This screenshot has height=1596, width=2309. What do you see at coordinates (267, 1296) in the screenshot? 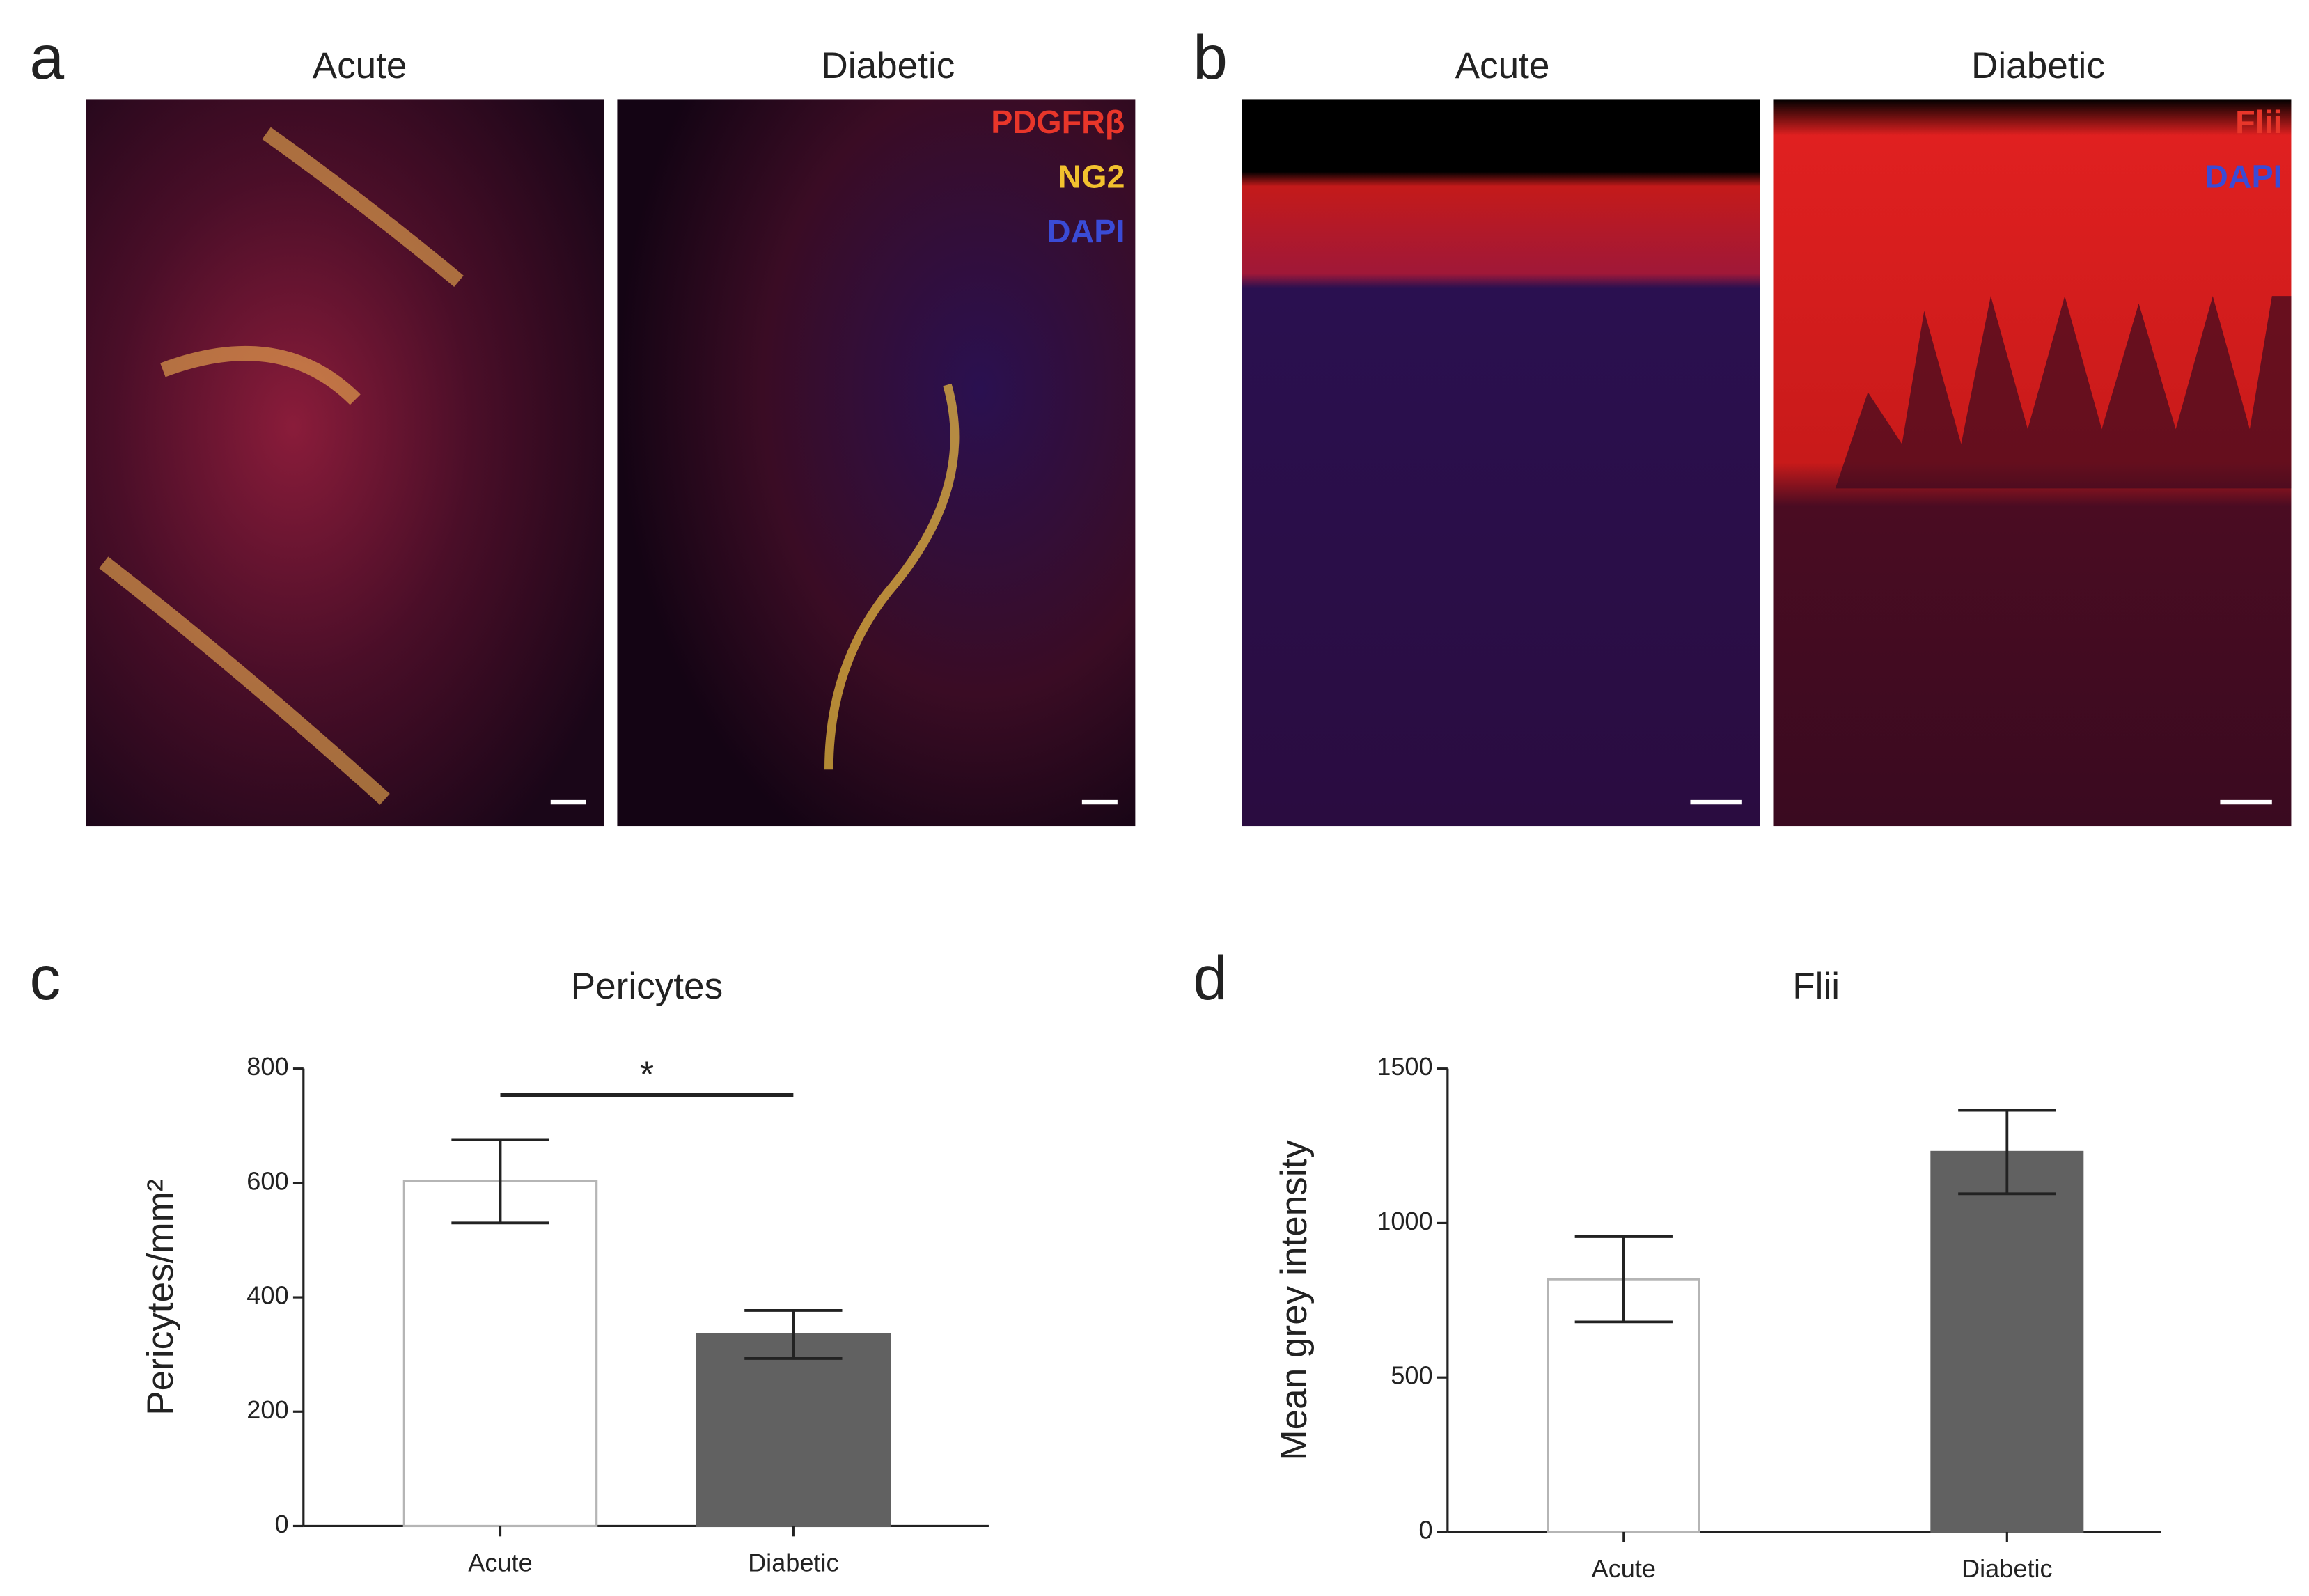
I see `y-tick-label: 400` at bounding box center [267, 1296].